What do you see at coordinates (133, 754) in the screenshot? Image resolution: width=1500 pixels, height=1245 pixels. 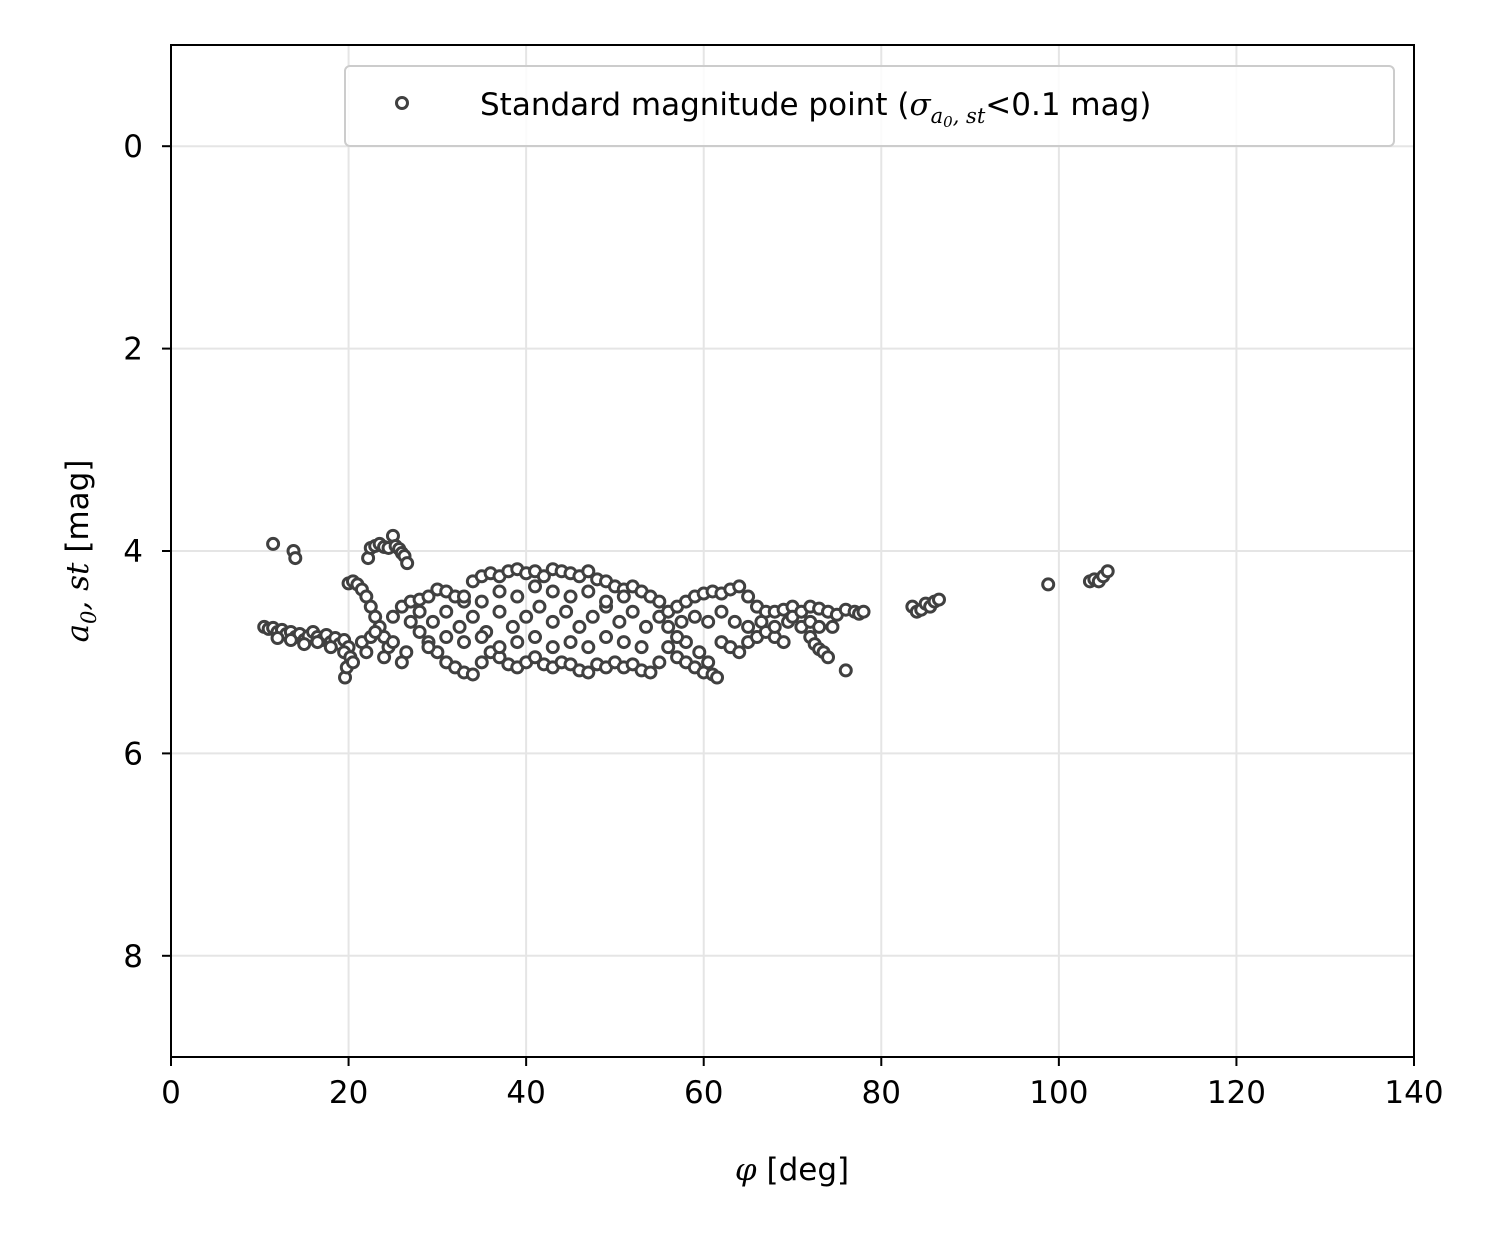 I see `y-tick-label: 6` at bounding box center [133, 754].